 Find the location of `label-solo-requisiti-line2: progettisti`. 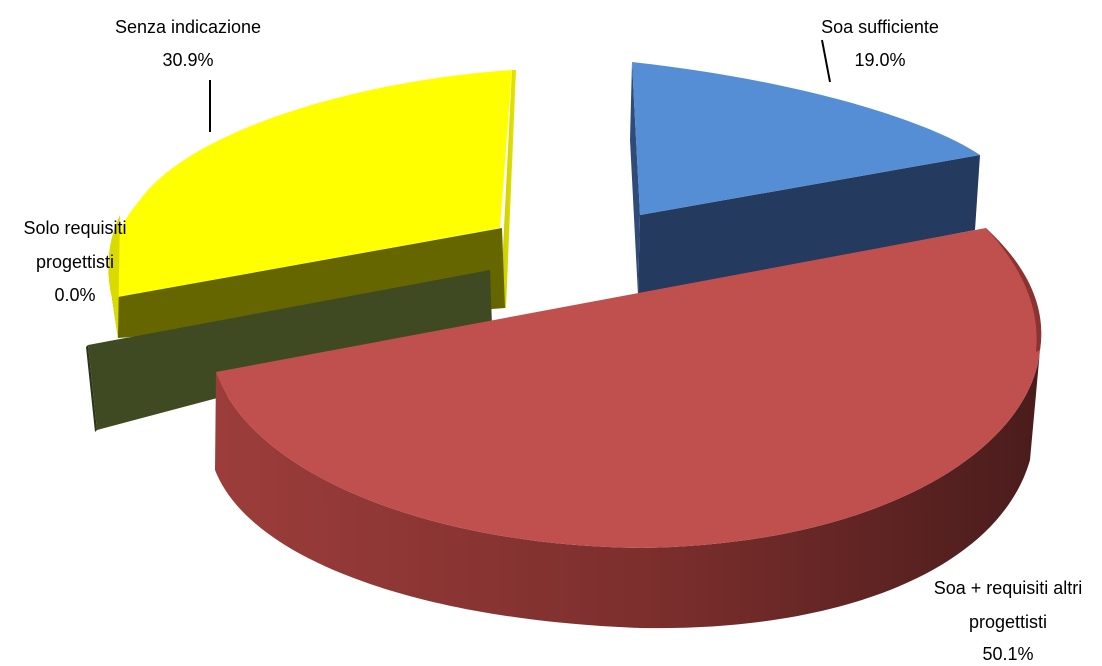

label-solo-requisiti-line2: progettisti is located at coordinates (75, 262).